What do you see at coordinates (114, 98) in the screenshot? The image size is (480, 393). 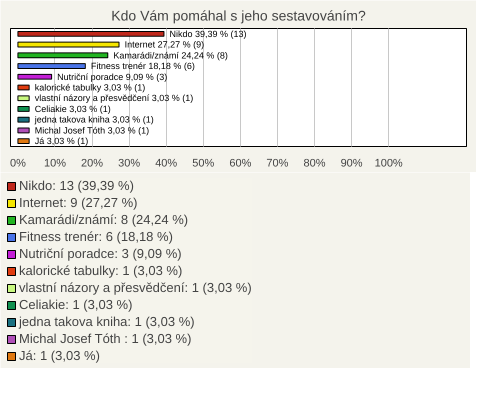 I see `data-label: vlastní názory a přesvědčení 3,03 % (1)` at bounding box center [114, 98].